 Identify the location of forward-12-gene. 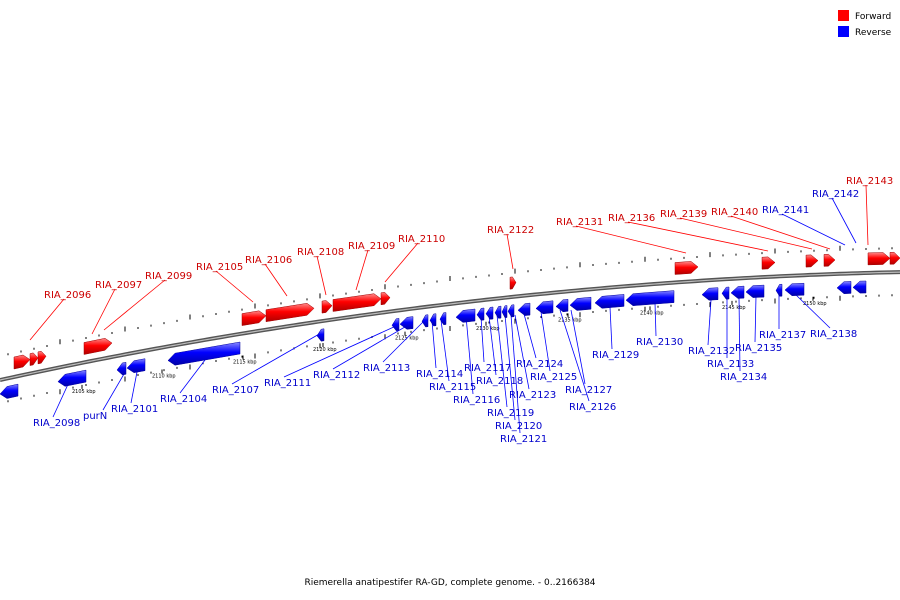
(812, 261).